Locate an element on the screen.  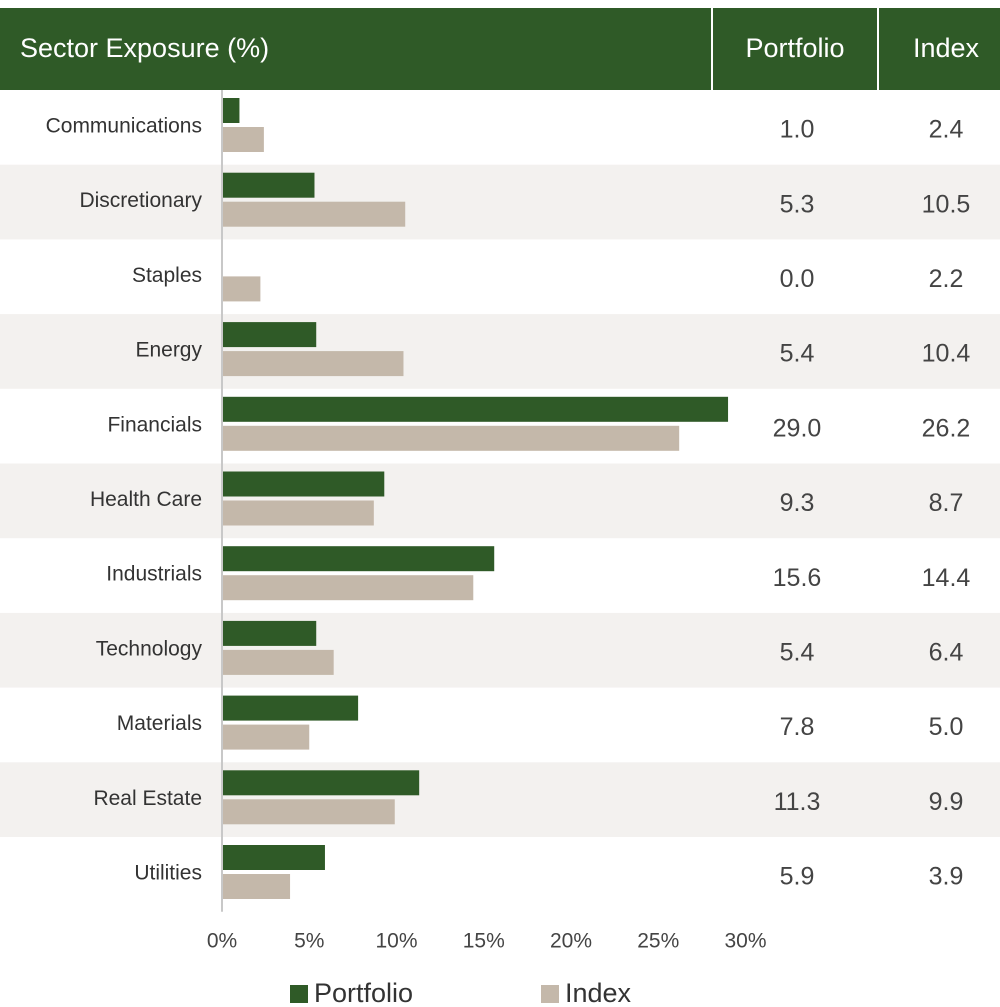
value-label: 0.0 is located at coordinates (797, 279).